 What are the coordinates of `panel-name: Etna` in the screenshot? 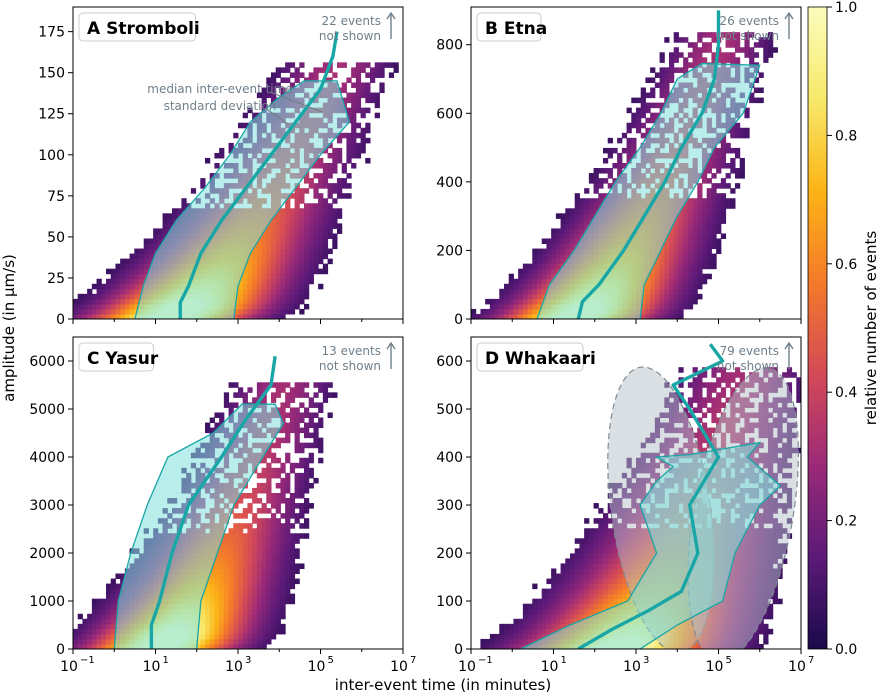 It's located at (525, 29).